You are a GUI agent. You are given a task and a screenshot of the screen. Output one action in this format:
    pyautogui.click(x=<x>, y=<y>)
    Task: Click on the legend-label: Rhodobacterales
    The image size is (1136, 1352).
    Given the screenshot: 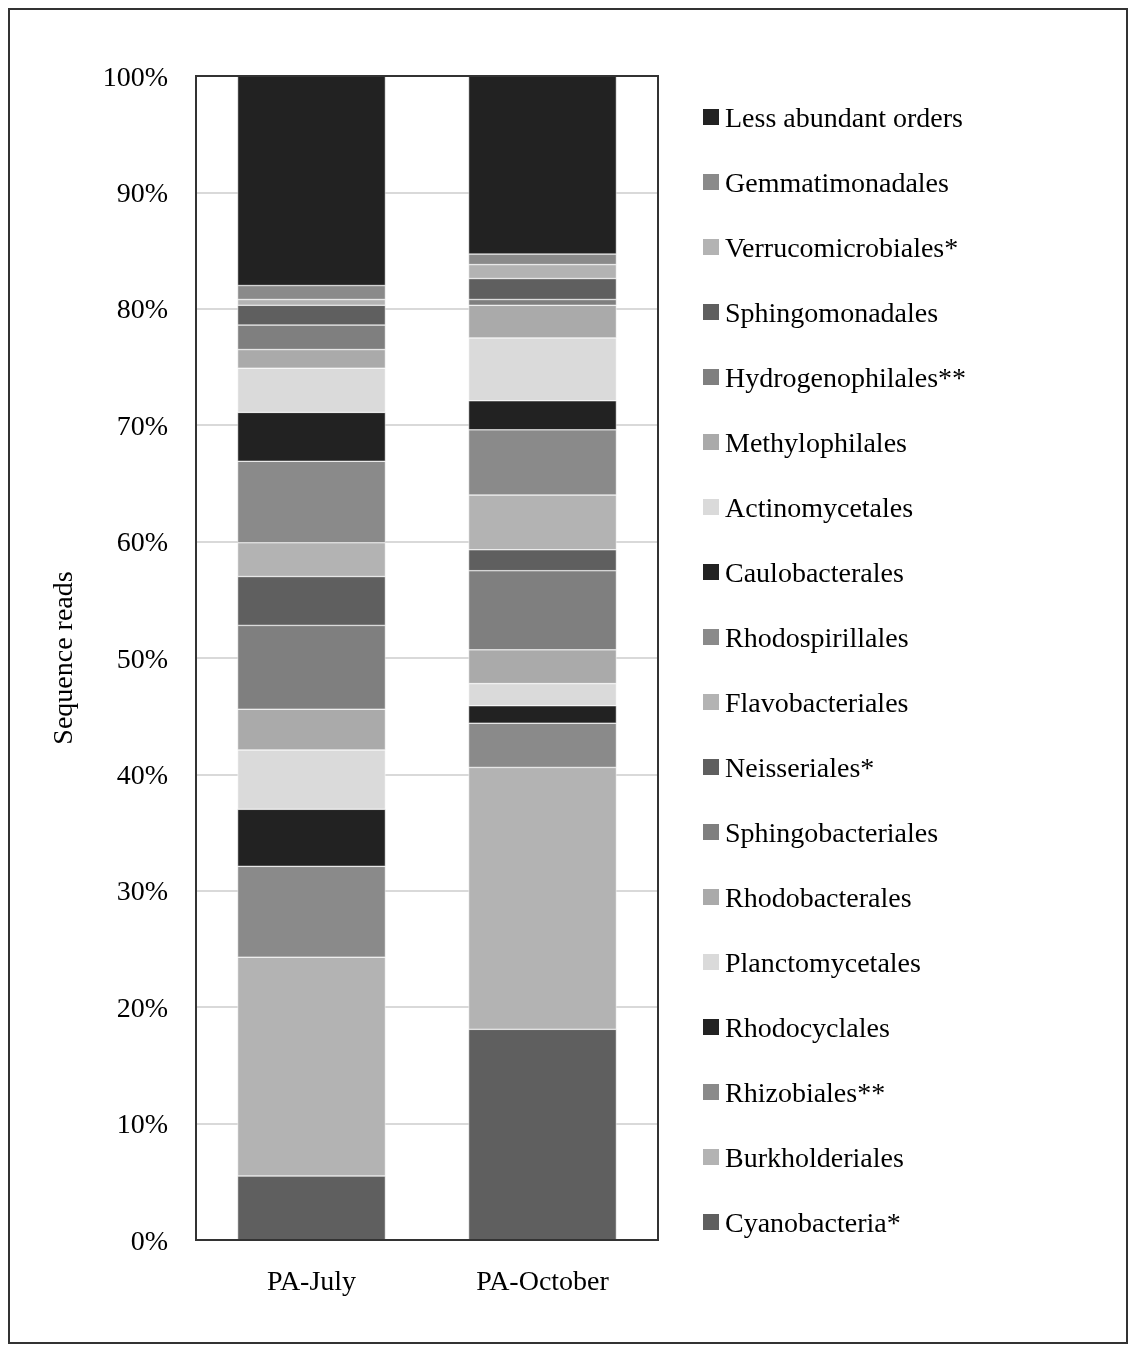 What is the action you would take?
    pyautogui.click(x=818, y=897)
    